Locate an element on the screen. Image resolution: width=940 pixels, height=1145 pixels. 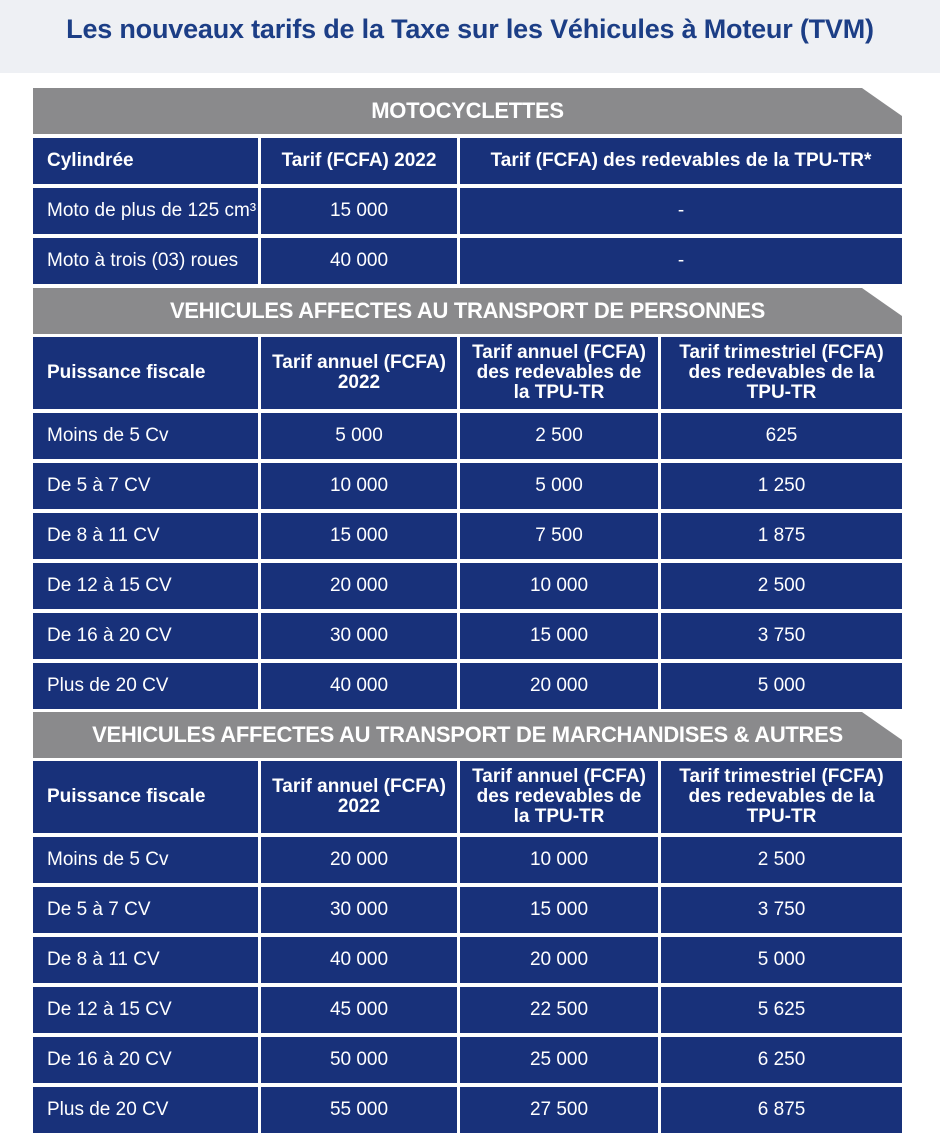
header-tarif-2022: Tarif (FCFA) 2022 is located at coordinates (359, 161).